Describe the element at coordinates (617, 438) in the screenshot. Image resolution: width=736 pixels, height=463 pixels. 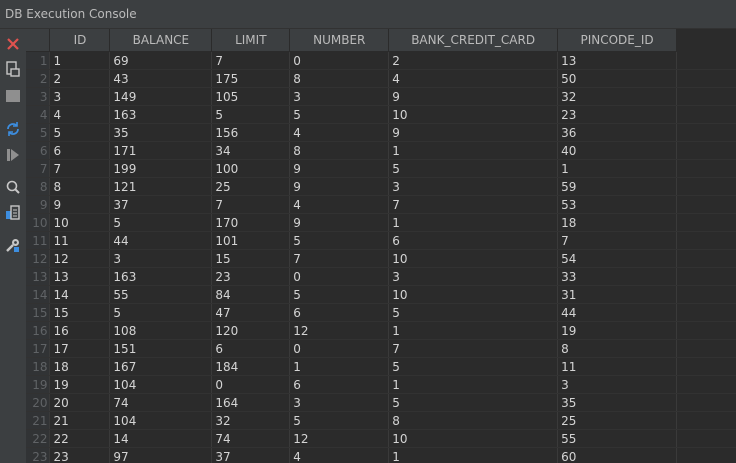
I see `table-cell: 55` at that location.